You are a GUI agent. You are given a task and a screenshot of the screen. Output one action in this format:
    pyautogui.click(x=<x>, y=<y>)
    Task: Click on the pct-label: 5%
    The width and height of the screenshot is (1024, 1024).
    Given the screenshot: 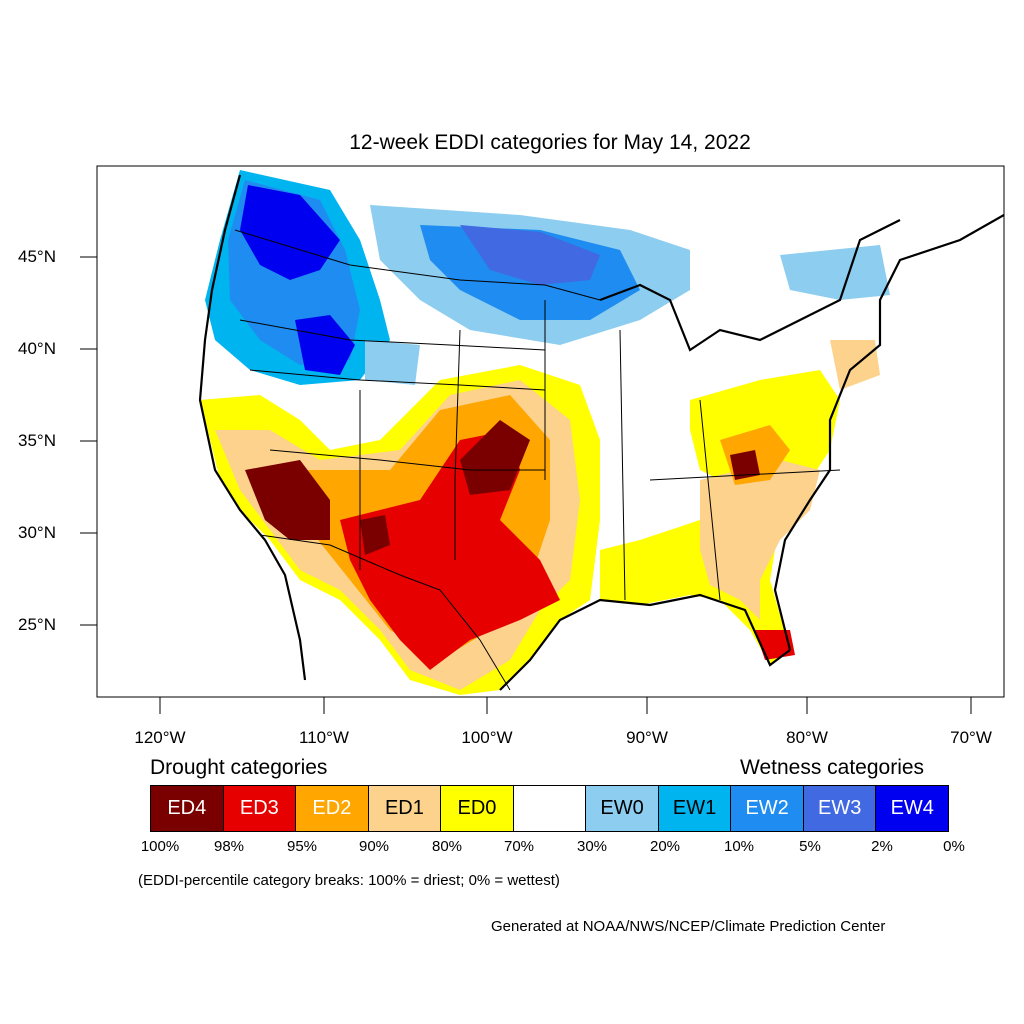 What is the action you would take?
    pyautogui.click(x=810, y=846)
    